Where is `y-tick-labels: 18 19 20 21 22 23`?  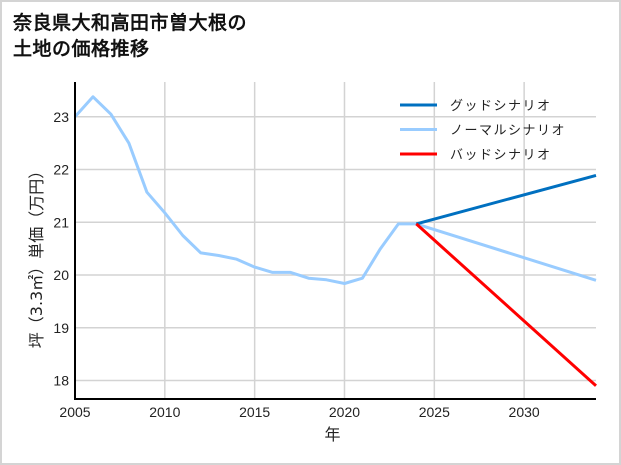 y-tick-labels: 18 19 20 21 22 23 is located at coordinates (61, 249).